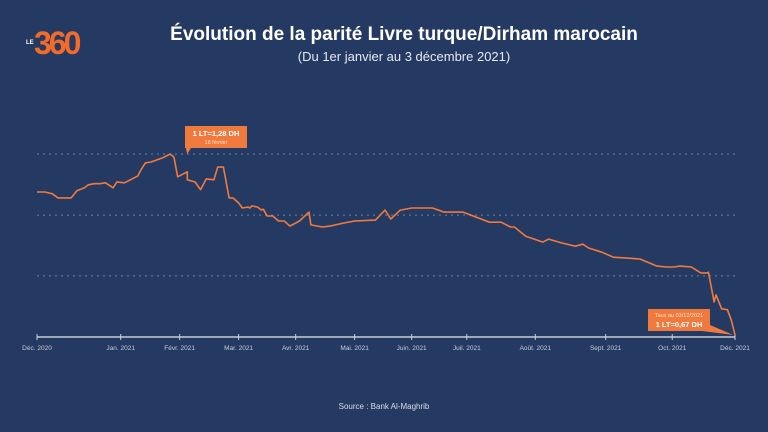 This screenshot has height=432, width=768. Describe the element at coordinates (672, 348) in the screenshot. I see `x-tick-label: Oct. 2021` at that location.